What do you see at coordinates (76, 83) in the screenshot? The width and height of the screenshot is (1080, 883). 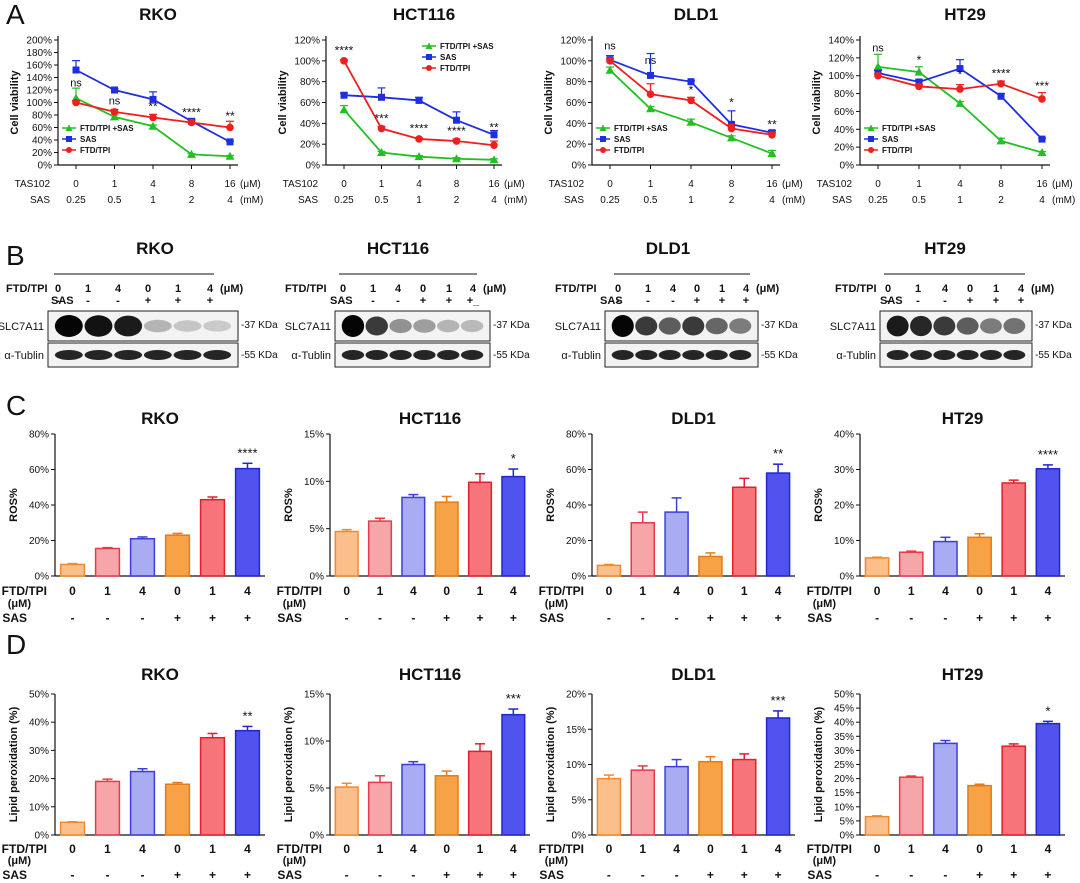 I see `significance-annotation: ns` at bounding box center [76, 83].